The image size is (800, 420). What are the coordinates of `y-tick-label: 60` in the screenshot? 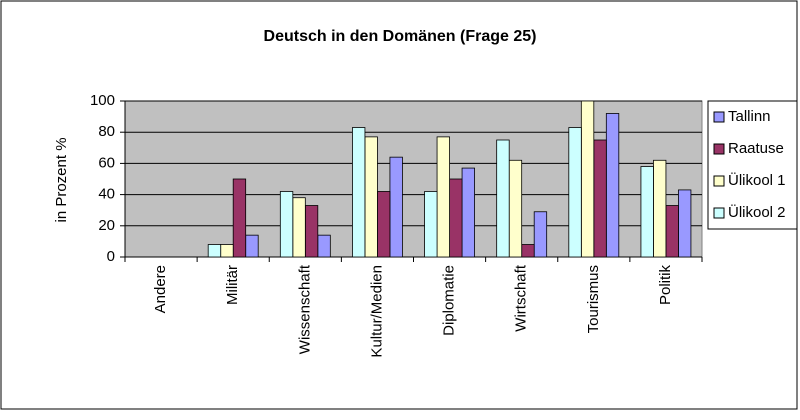 It's located at (106, 162).